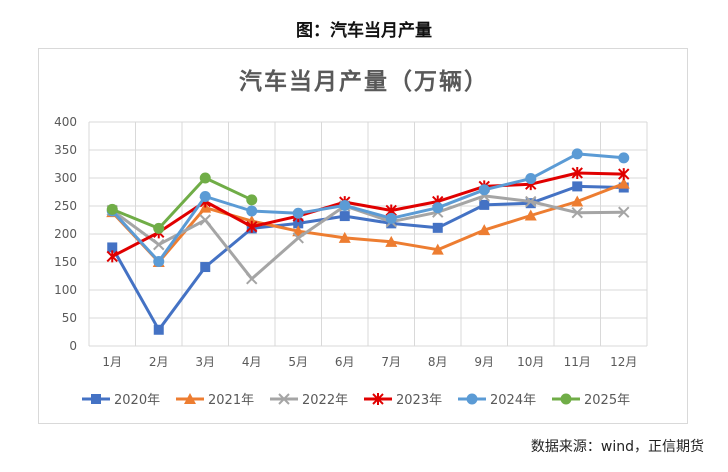  What do you see at coordinates (73, 346) in the screenshot?
I see `y-tick-label: 0` at bounding box center [73, 346].